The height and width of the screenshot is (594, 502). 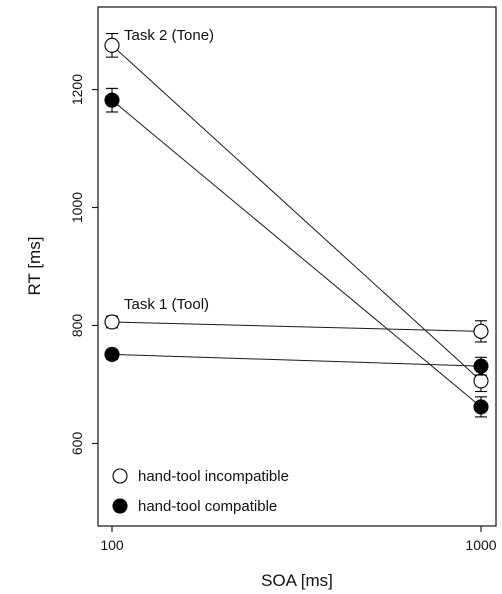 I want to click on legend-marker-open, so click(x=120, y=476).